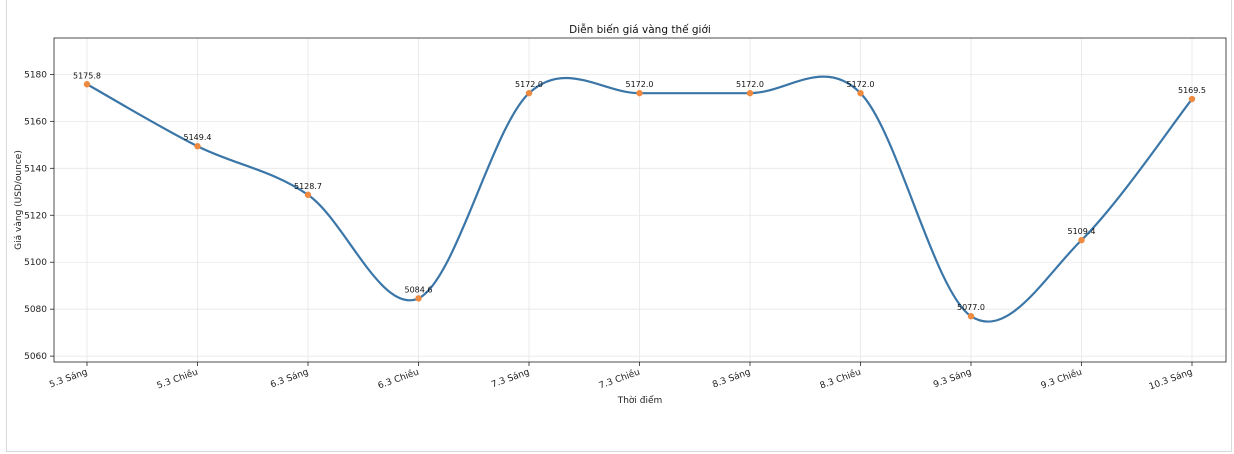  What do you see at coordinates (1061, 378) in the screenshot?
I see `x-tick-label: 9.3 Chiều` at bounding box center [1061, 378].